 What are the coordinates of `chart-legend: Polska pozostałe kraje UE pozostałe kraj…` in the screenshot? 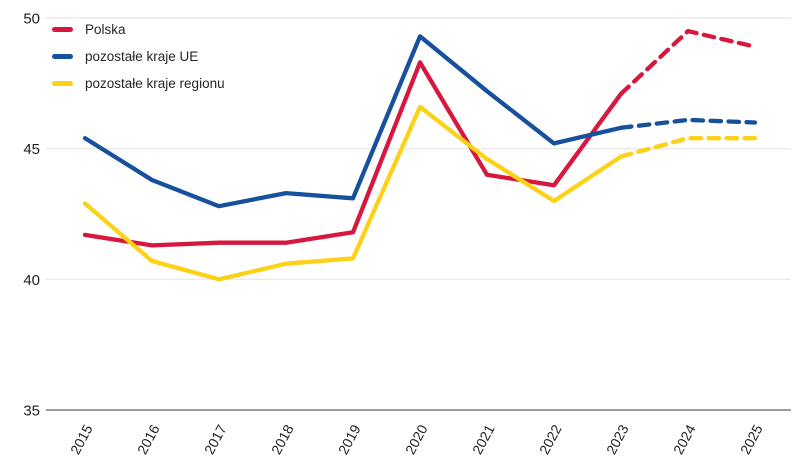 It's located at (138, 56).